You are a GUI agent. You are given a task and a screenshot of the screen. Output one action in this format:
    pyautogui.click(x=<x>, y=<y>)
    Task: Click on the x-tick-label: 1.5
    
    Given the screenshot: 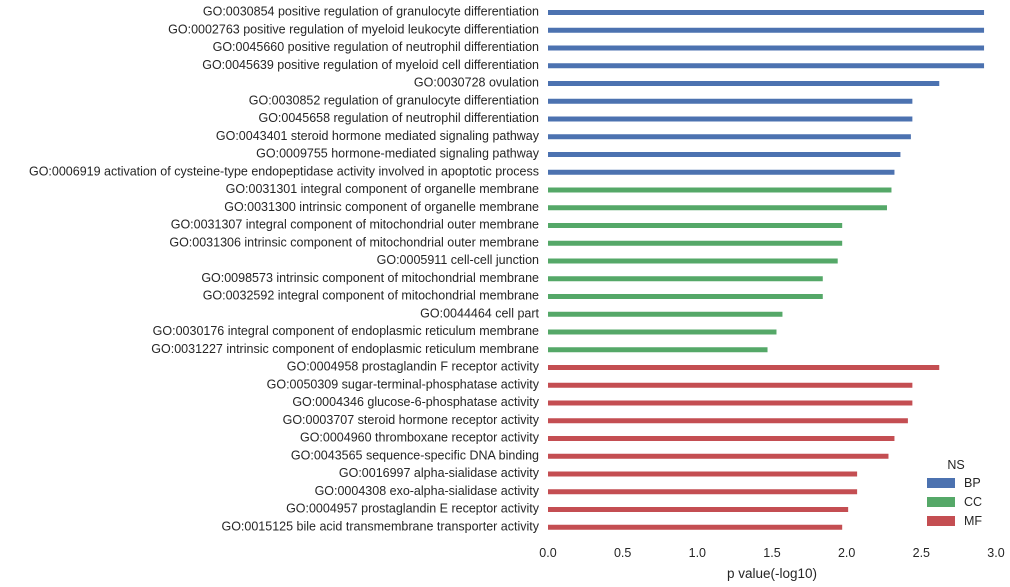 What is the action you would take?
    pyautogui.click(x=771, y=553)
    